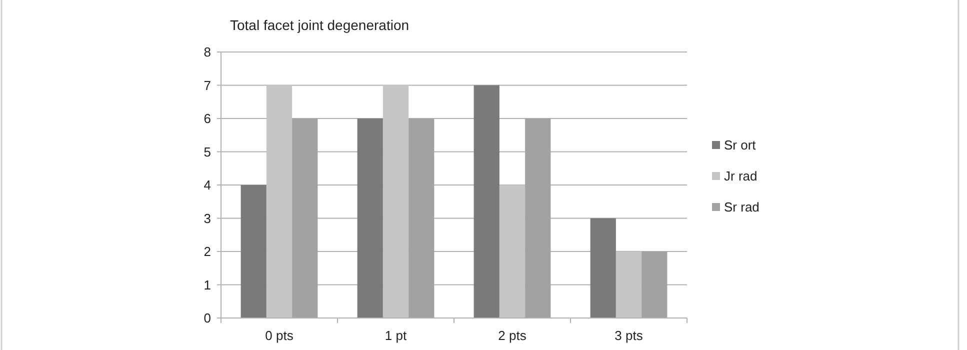  Describe the element at coordinates (207, 118) in the screenshot. I see `y-tick-label: 6` at that location.